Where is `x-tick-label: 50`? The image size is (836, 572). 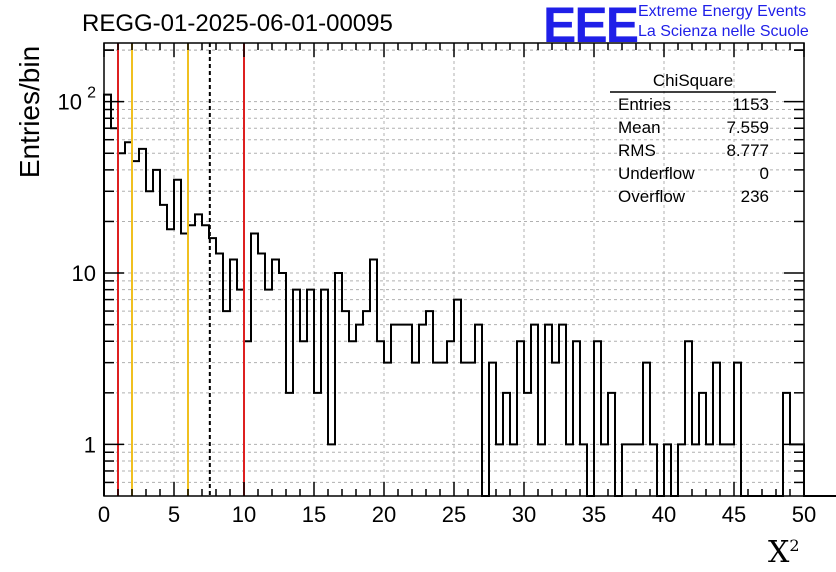 x-tick-label: 50 is located at coordinates (804, 514).